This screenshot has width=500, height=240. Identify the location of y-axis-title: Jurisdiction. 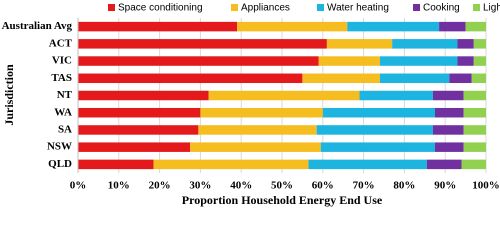
(9, 95).